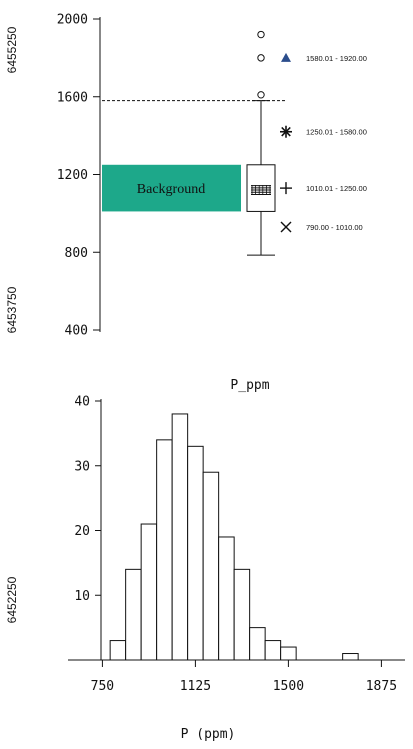  I want to click on boxplot-y-tick-label: 400, so click(76, 331).